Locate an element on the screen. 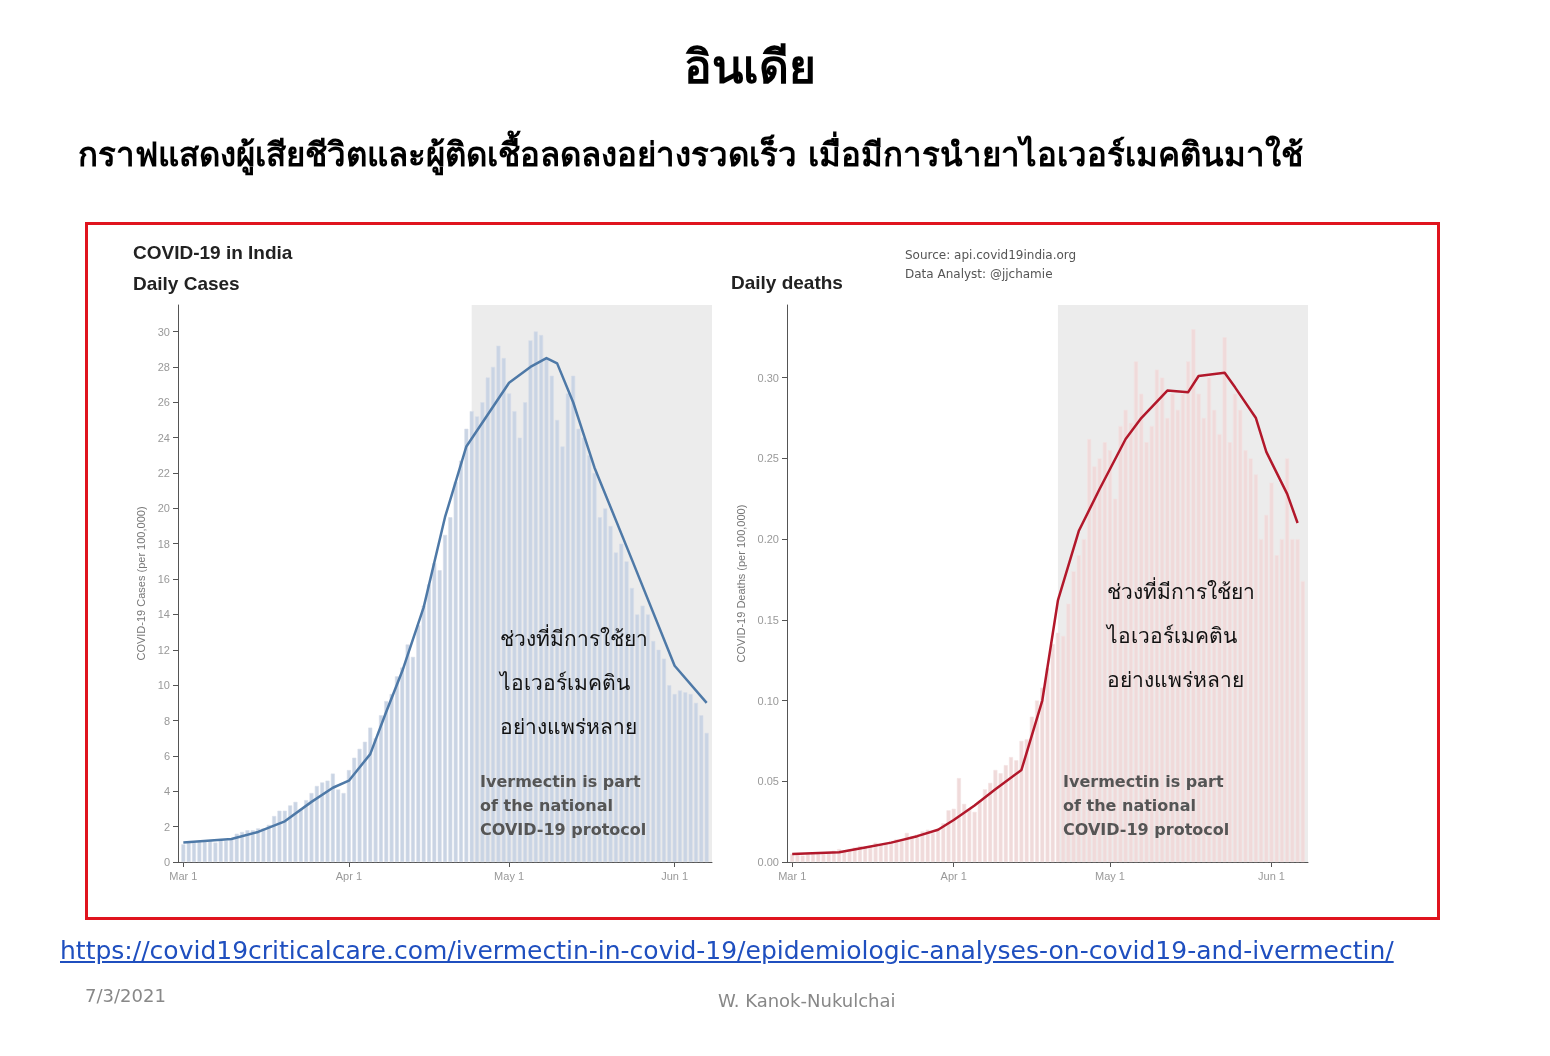 This screenshot has width=1550, height=1056. text: 7/3/2021 is located at coordinates (125, 995).